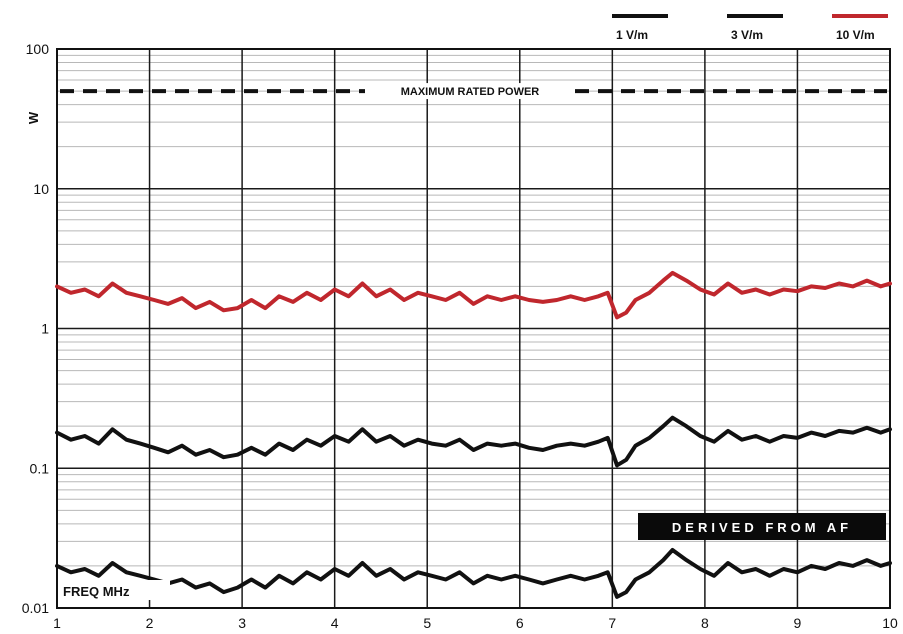  I want to click on x-tick-label: 3, so click(242, 623).